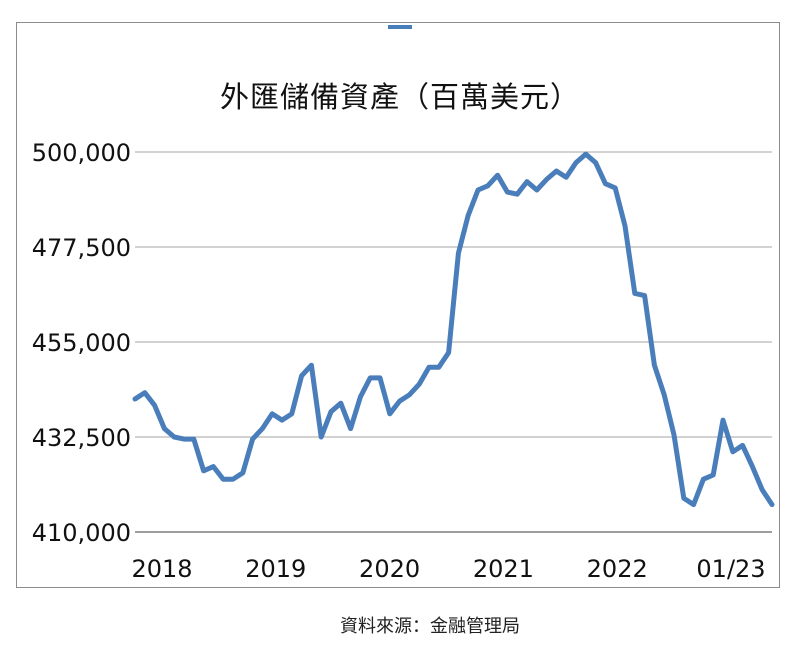  I want to click on source-note: 資料來源：金融管理局, so click(430, 626).